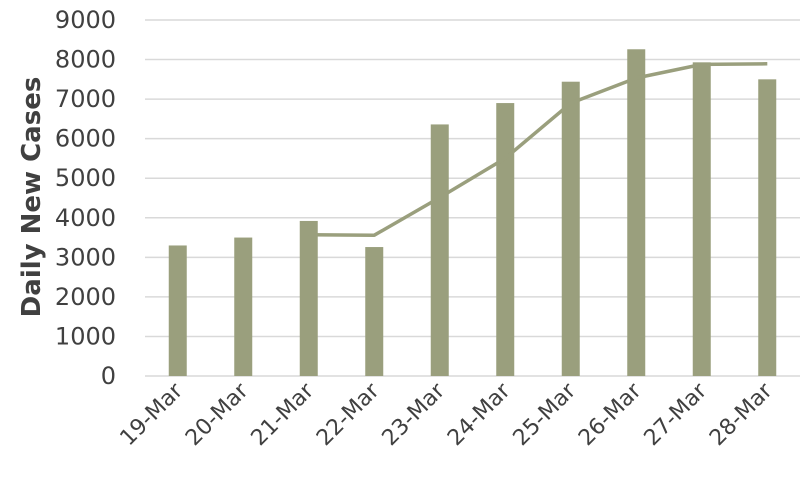  What do you see at coordinates (85, 99) in the screenshot?
I see `y-tick-label: 7000` at bounding box center [85, 99].